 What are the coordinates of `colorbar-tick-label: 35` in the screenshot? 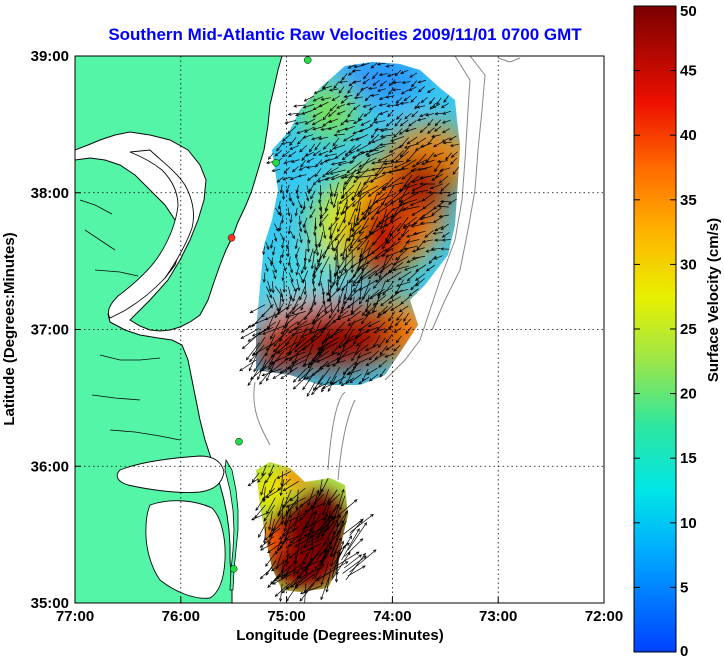 It's located at (688, 200).